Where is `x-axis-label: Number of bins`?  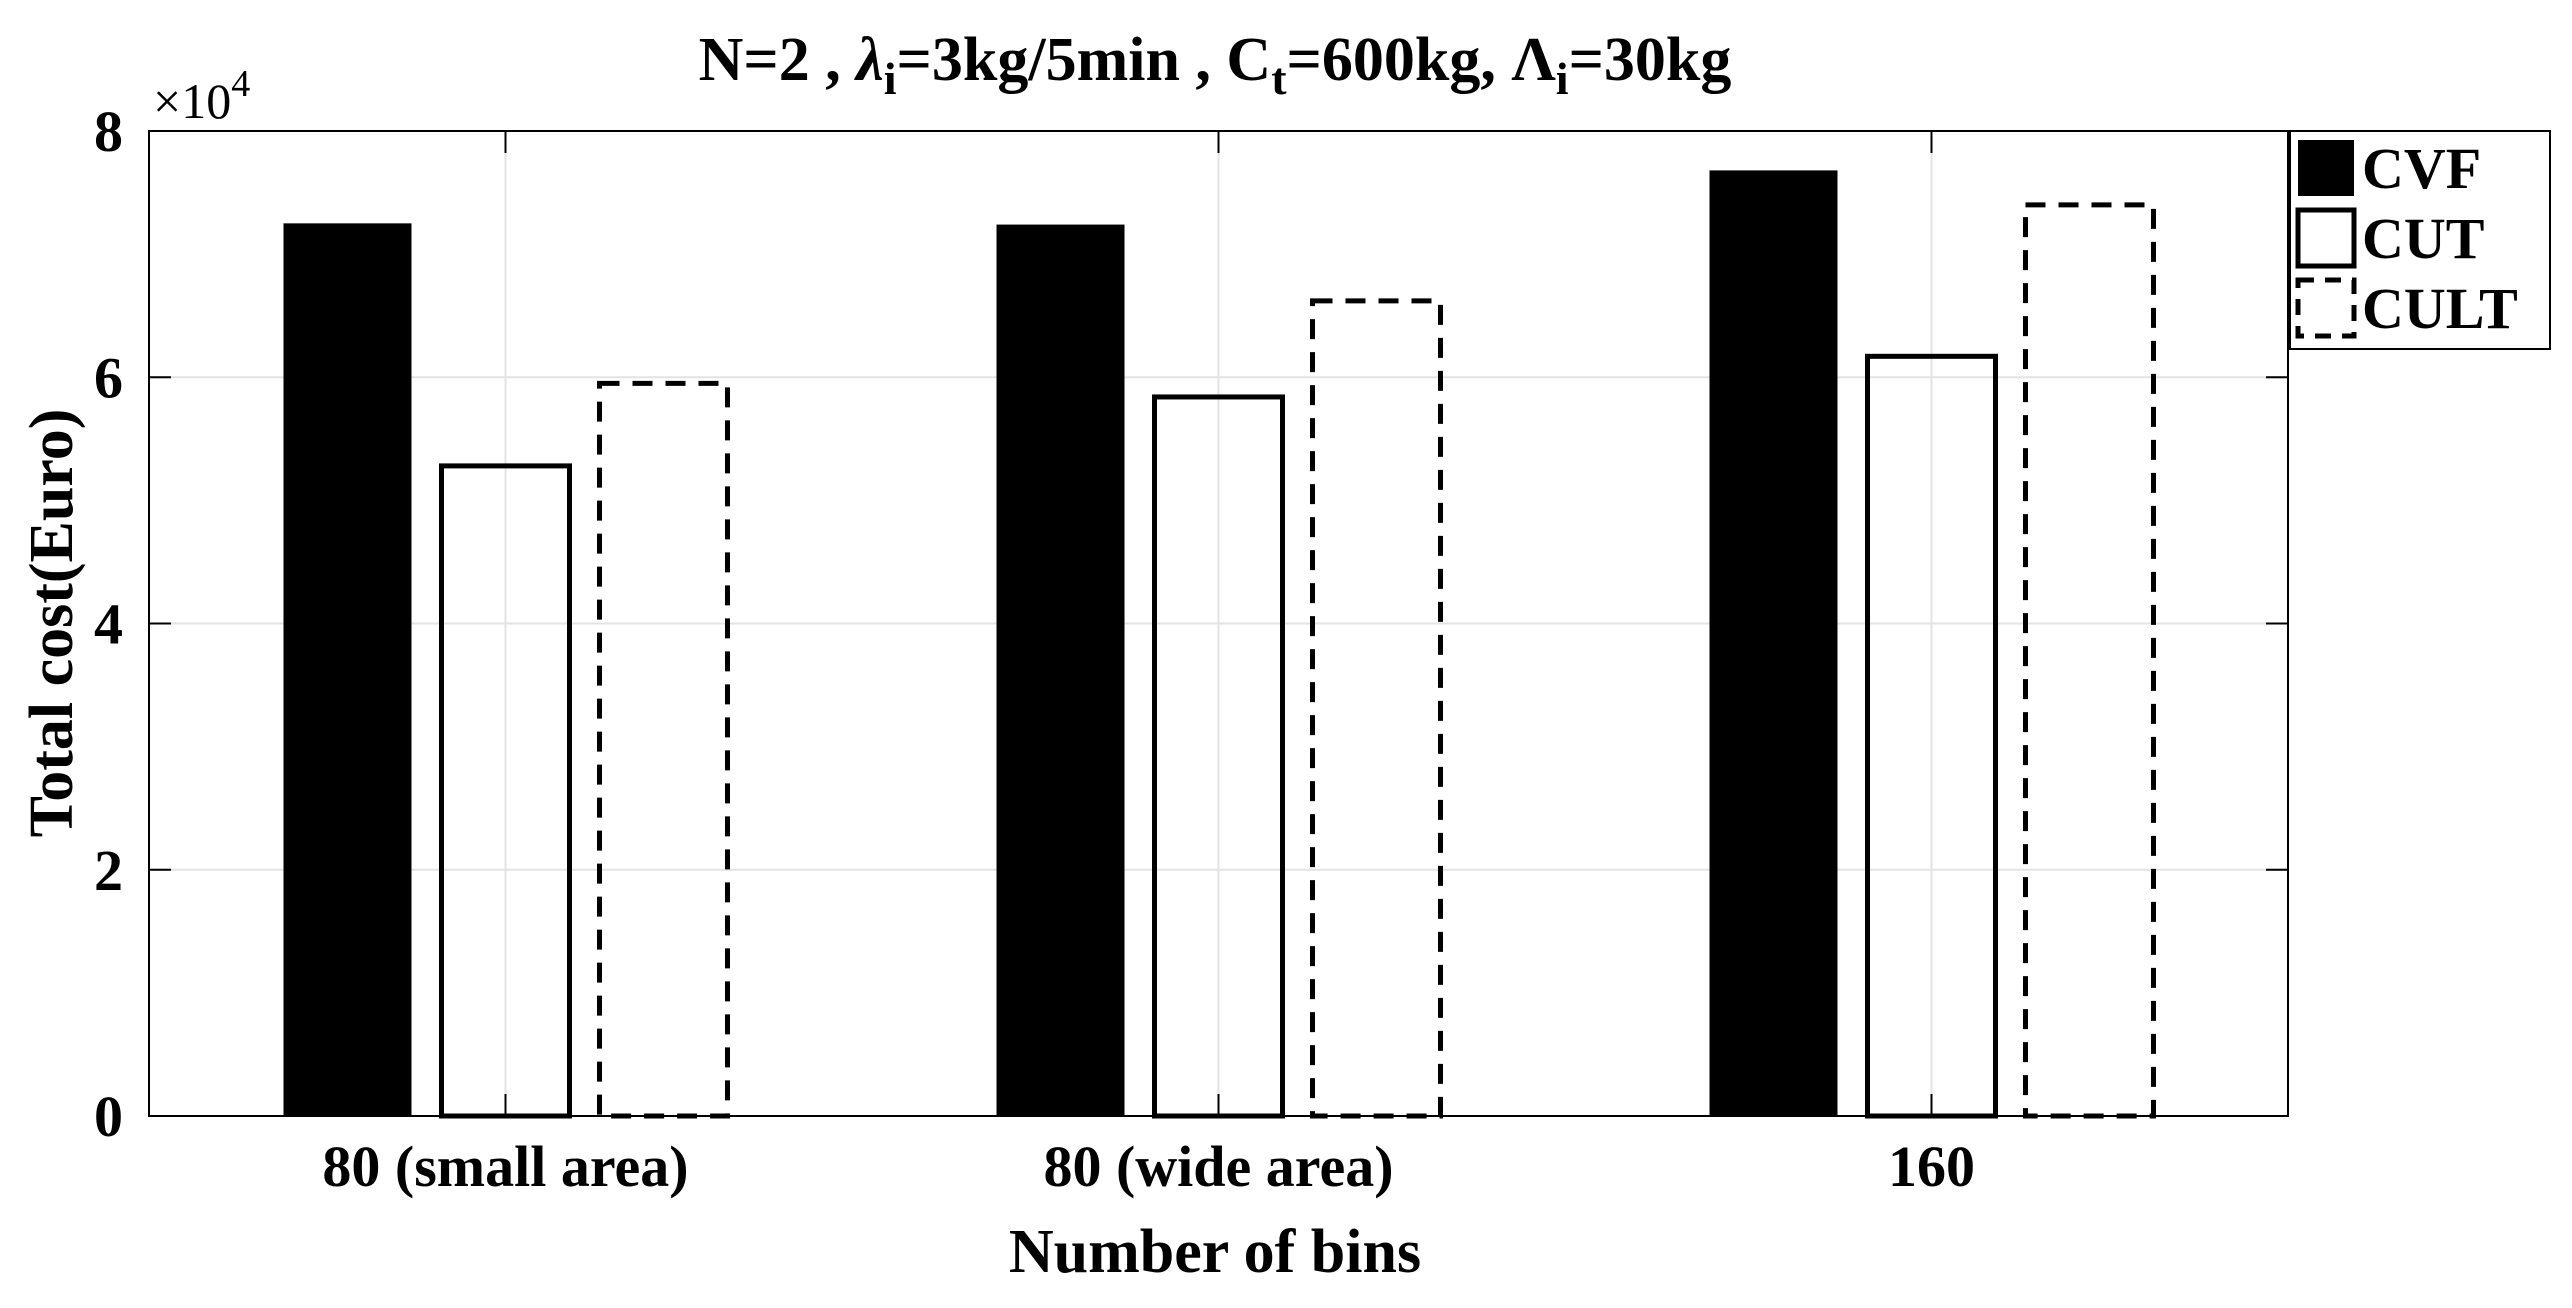 x-axis-label: Number of bins is located at coordinates (1215, 1252).